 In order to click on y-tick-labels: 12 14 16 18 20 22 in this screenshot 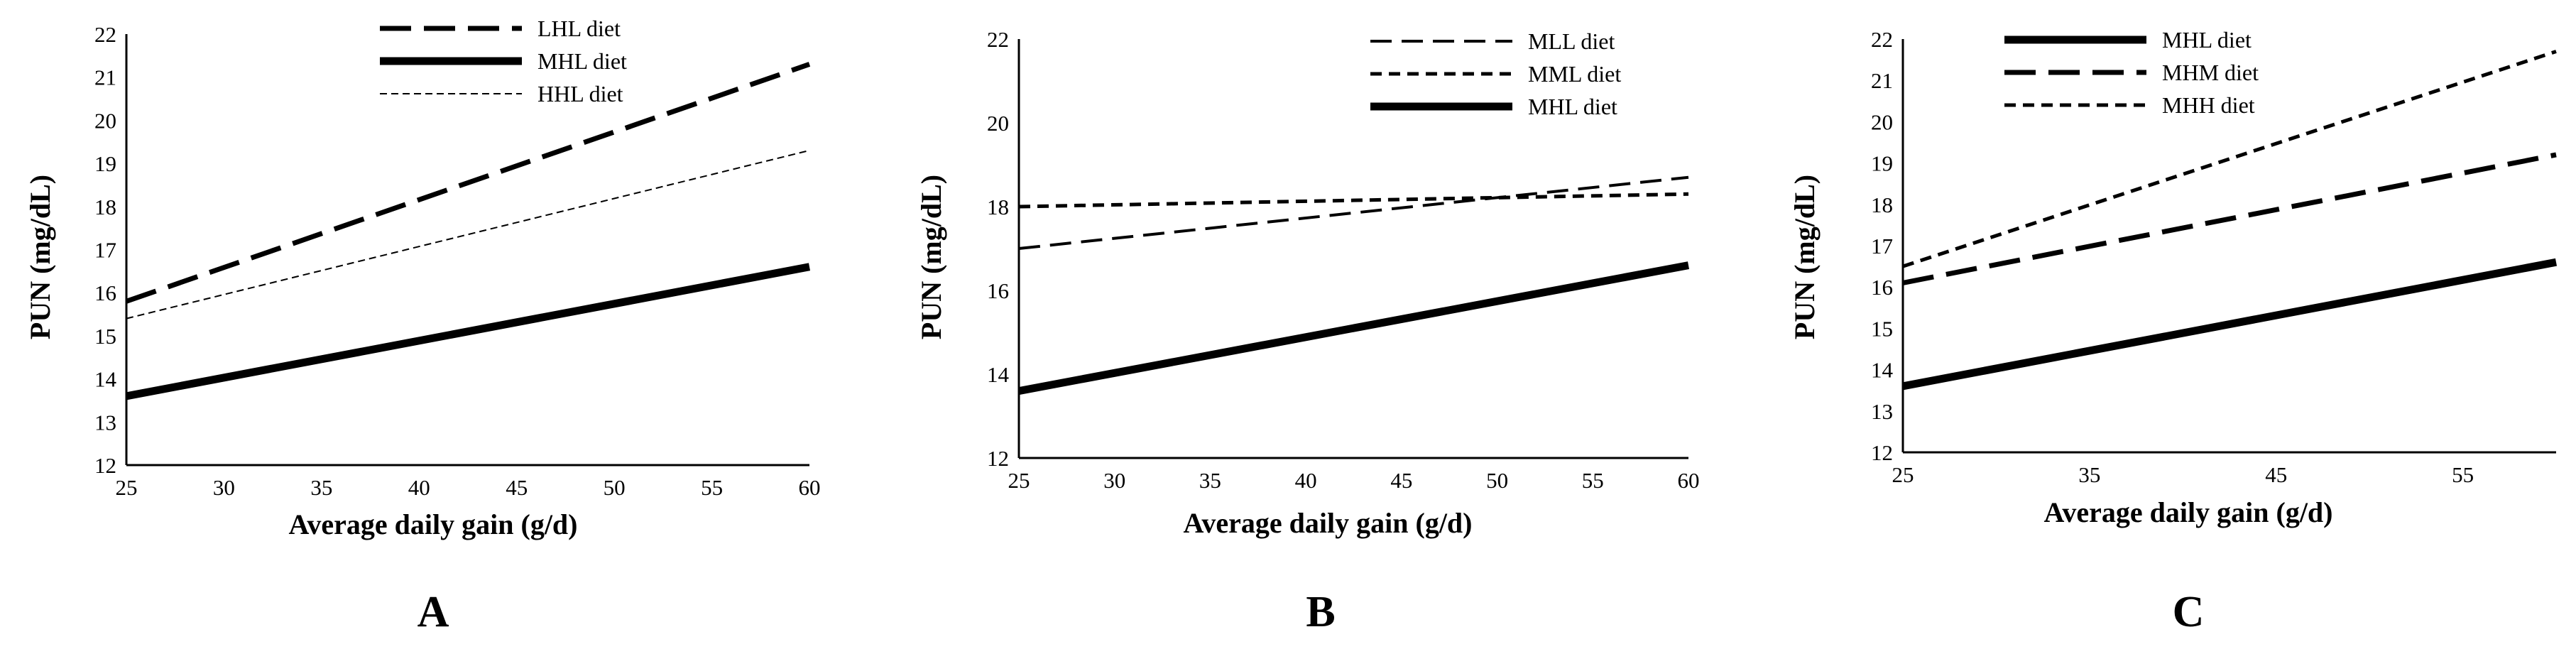, I will do `click(998, 249)`.